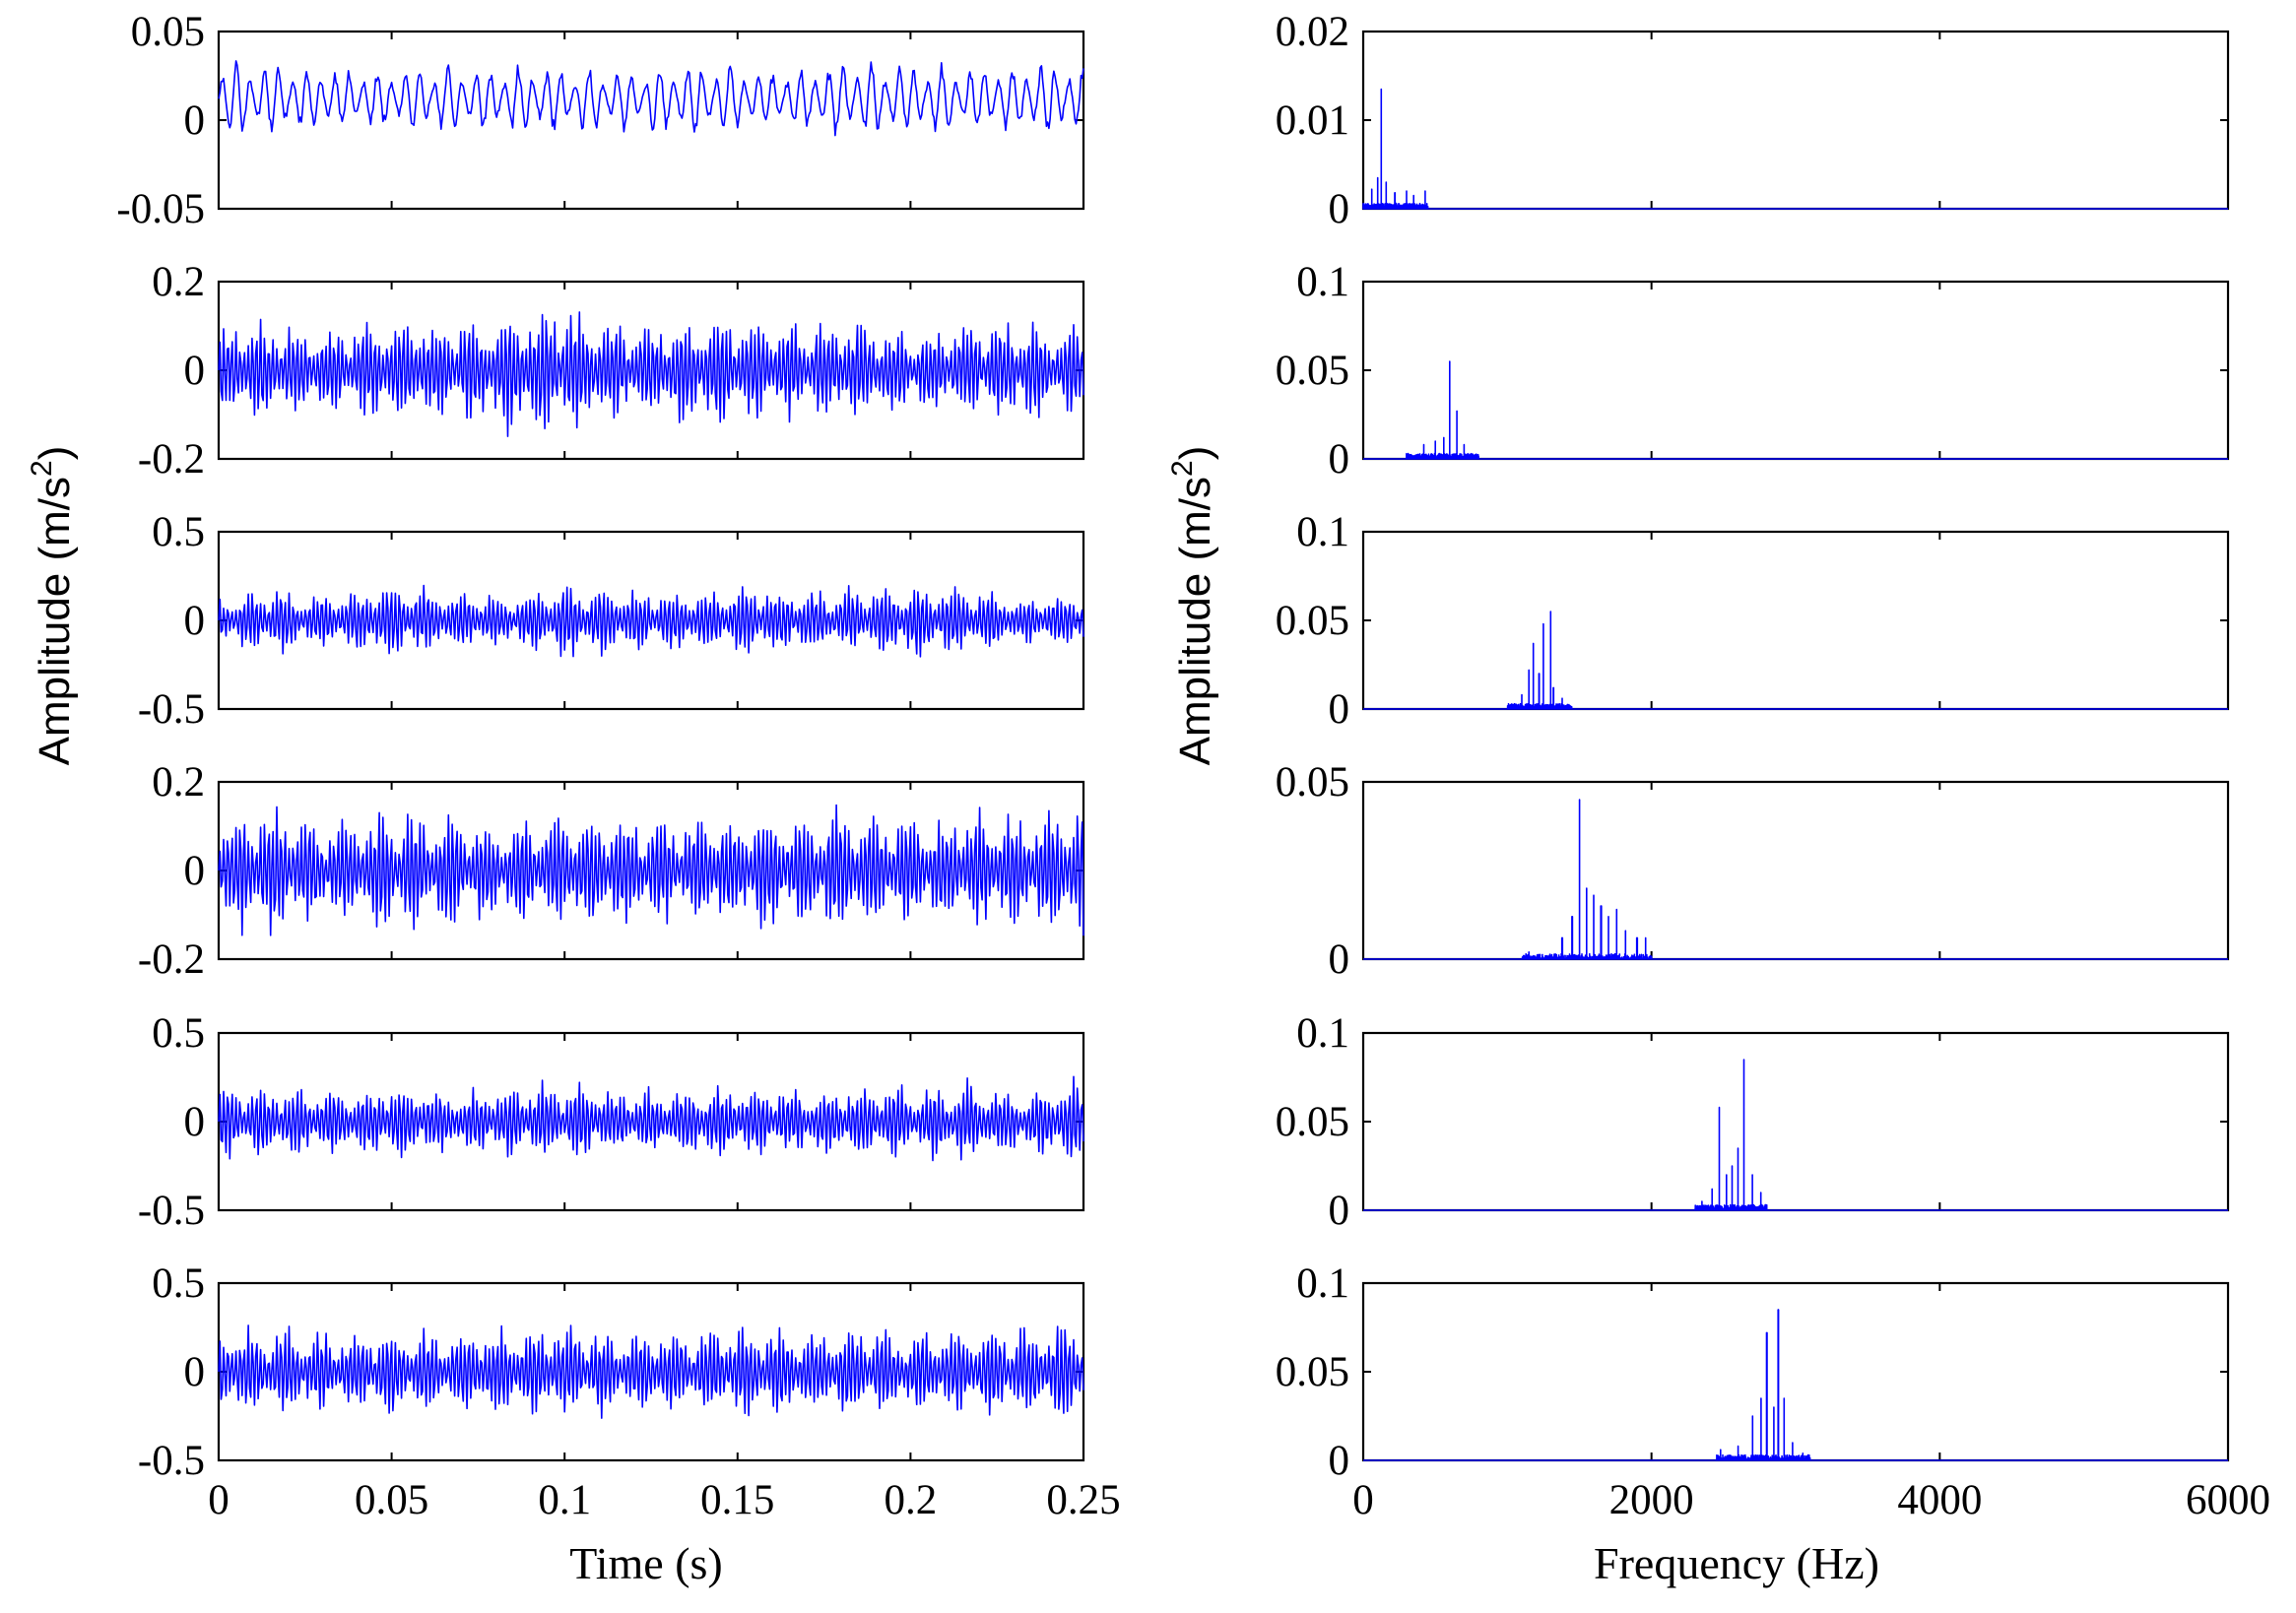 This screenshot has width=2296, height=1613. Describe the element at coordinates (1312, 621) in the screenshot. I see `spectrum-3-ytick-label: 0.05` at that location.